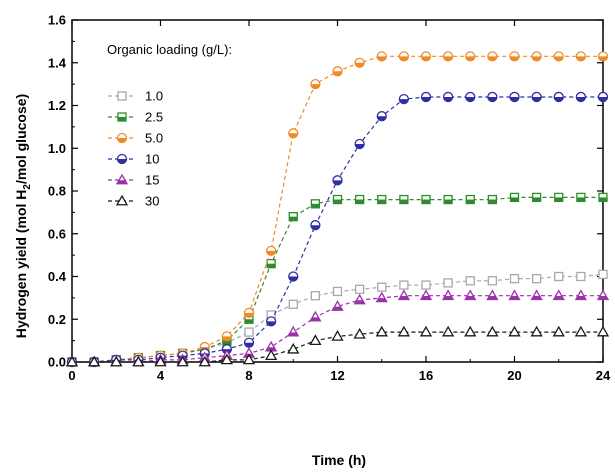  What do you see at coordinates (603, 375) in the screenshot?
I see `x-tick-label: 24` at bounding box center [603, 375].